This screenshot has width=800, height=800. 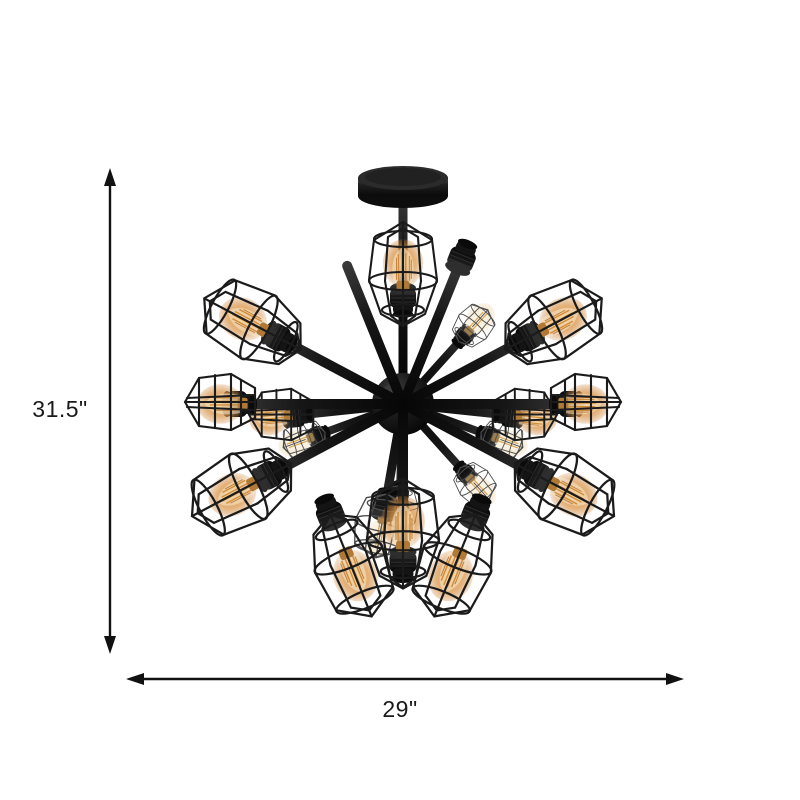 What do you see at coordinates (515, 474) in the screenshot?
I see `lamp-arm-upper-left` at bounding box center [515, 474].